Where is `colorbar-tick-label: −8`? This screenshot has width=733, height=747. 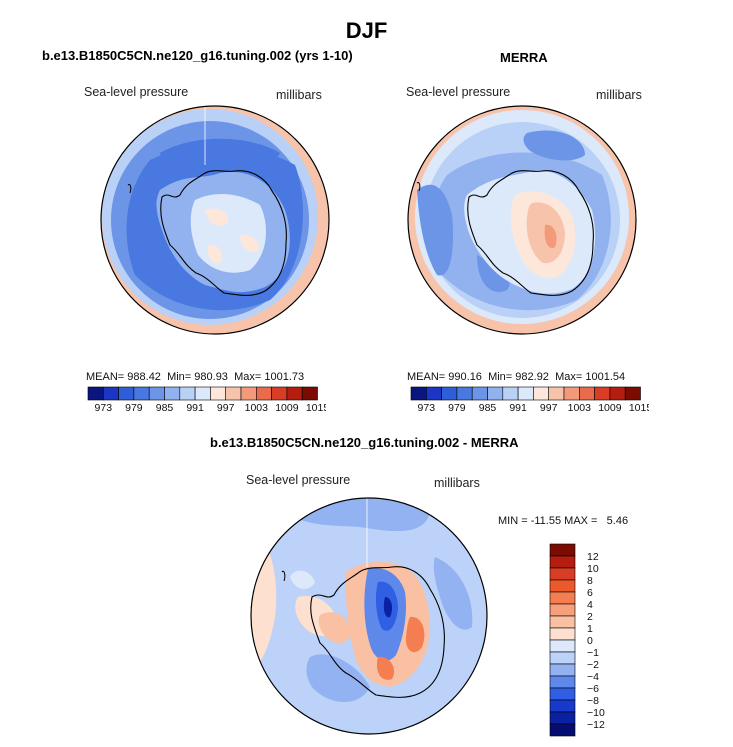 colorbar-tick-label: −8 is located at coordinates (593, 701).